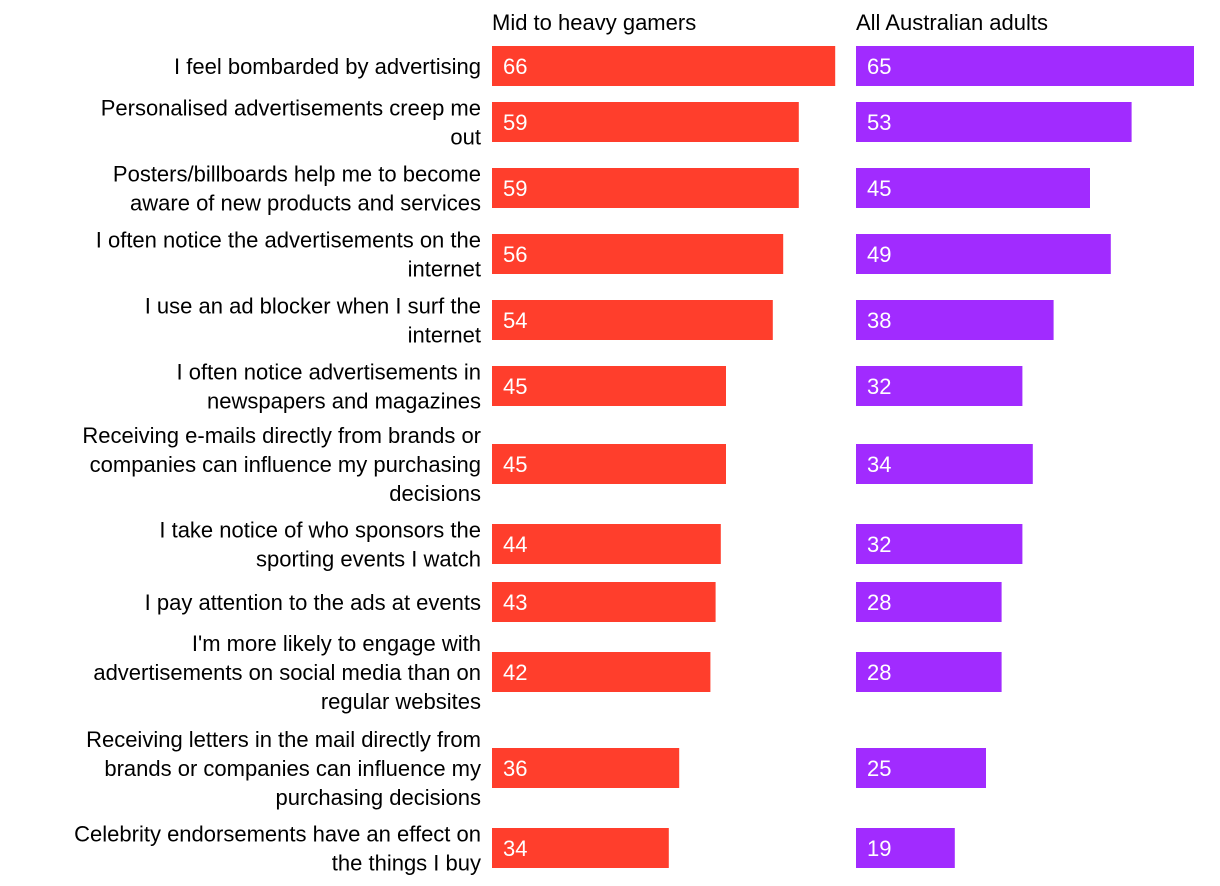  What do you see at coordinates (879, 320) in the screenshot?
I see `bar-value-label: 38` at bounding box center [879, 320].